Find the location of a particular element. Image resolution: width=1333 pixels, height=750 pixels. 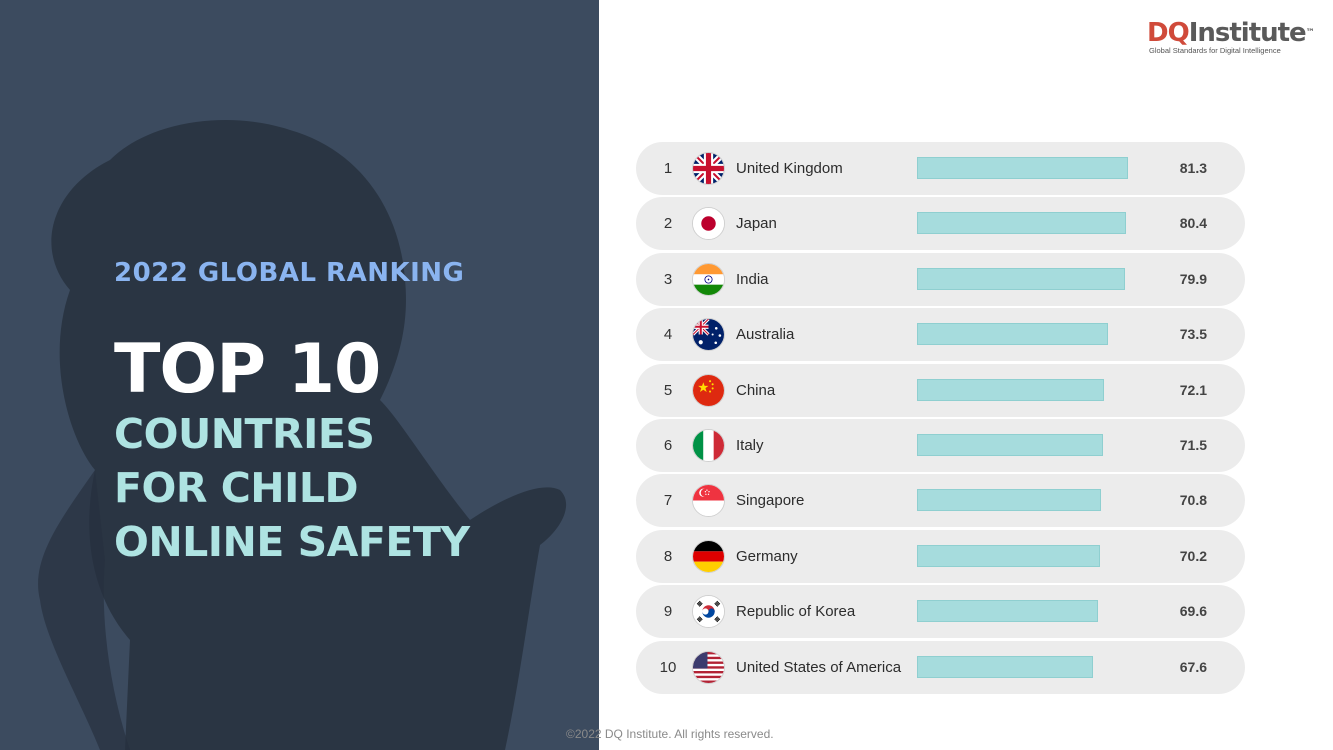

score-value: 73.5 is located at coordinates (1193, 334).